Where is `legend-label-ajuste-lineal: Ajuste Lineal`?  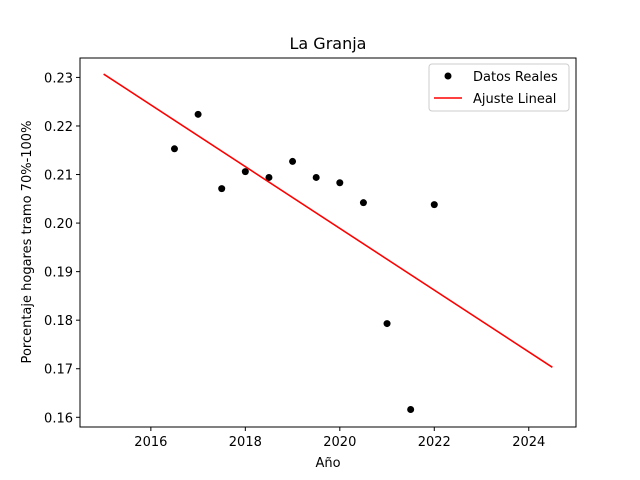 legend-label-ajuste-lineal: Ajuste Lineal is located at coordinates (514, 99).